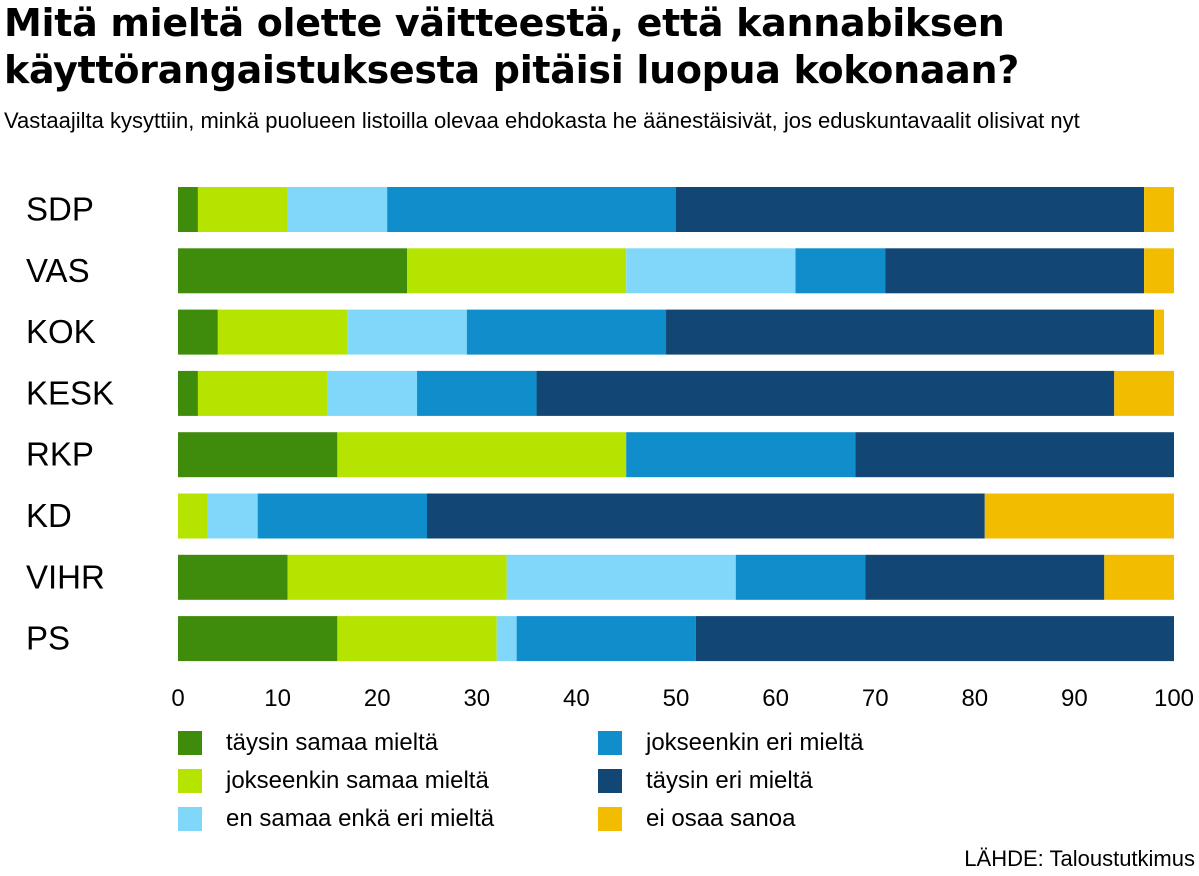  I want to click on legend-label: täysin eri mieltä, so click(729, 780).